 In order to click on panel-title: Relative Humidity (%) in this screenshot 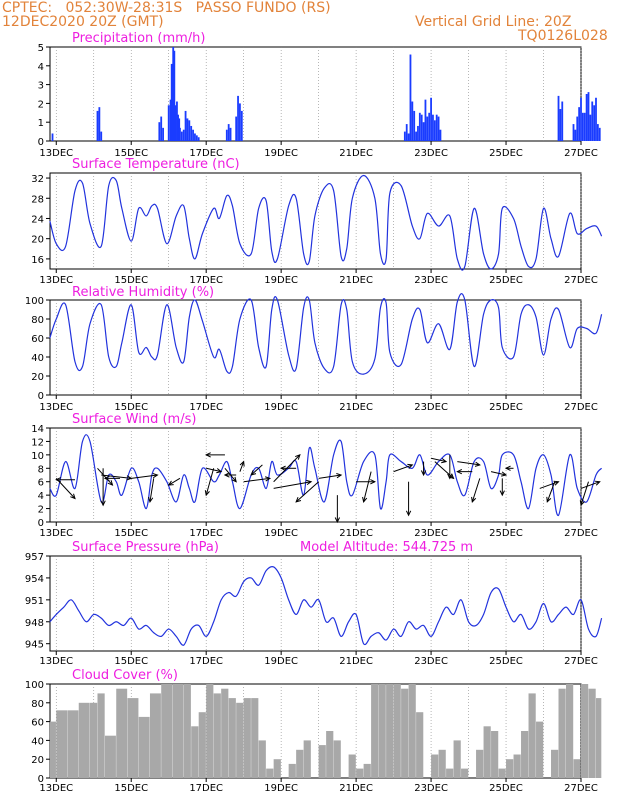, I will do `click(143, 292)`.